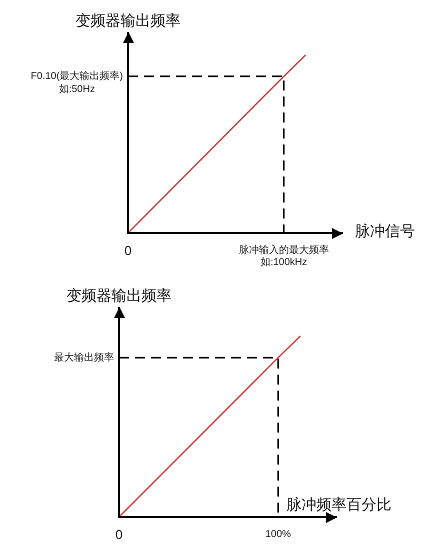 This screenshot has width=448, height=546. Describe the element at coordinates (84, 357) in the screenshot. I see `annotation: 最大输出频率` at that location.